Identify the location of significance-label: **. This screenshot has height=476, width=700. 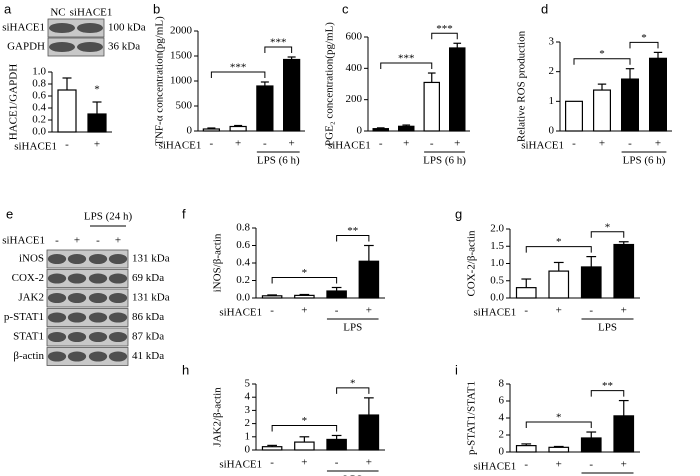
(607, 386).